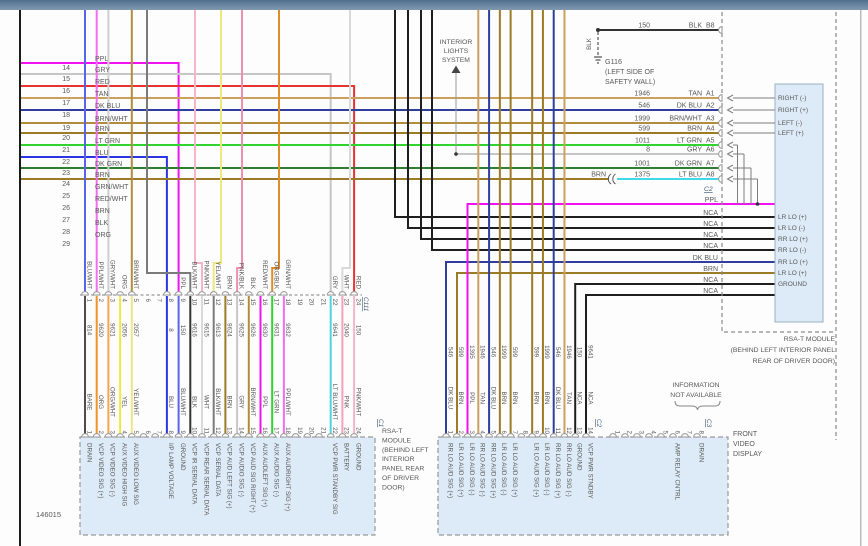 This screenshot has width=868, height=546. I want to click on label: PNK, so click(346, 403).